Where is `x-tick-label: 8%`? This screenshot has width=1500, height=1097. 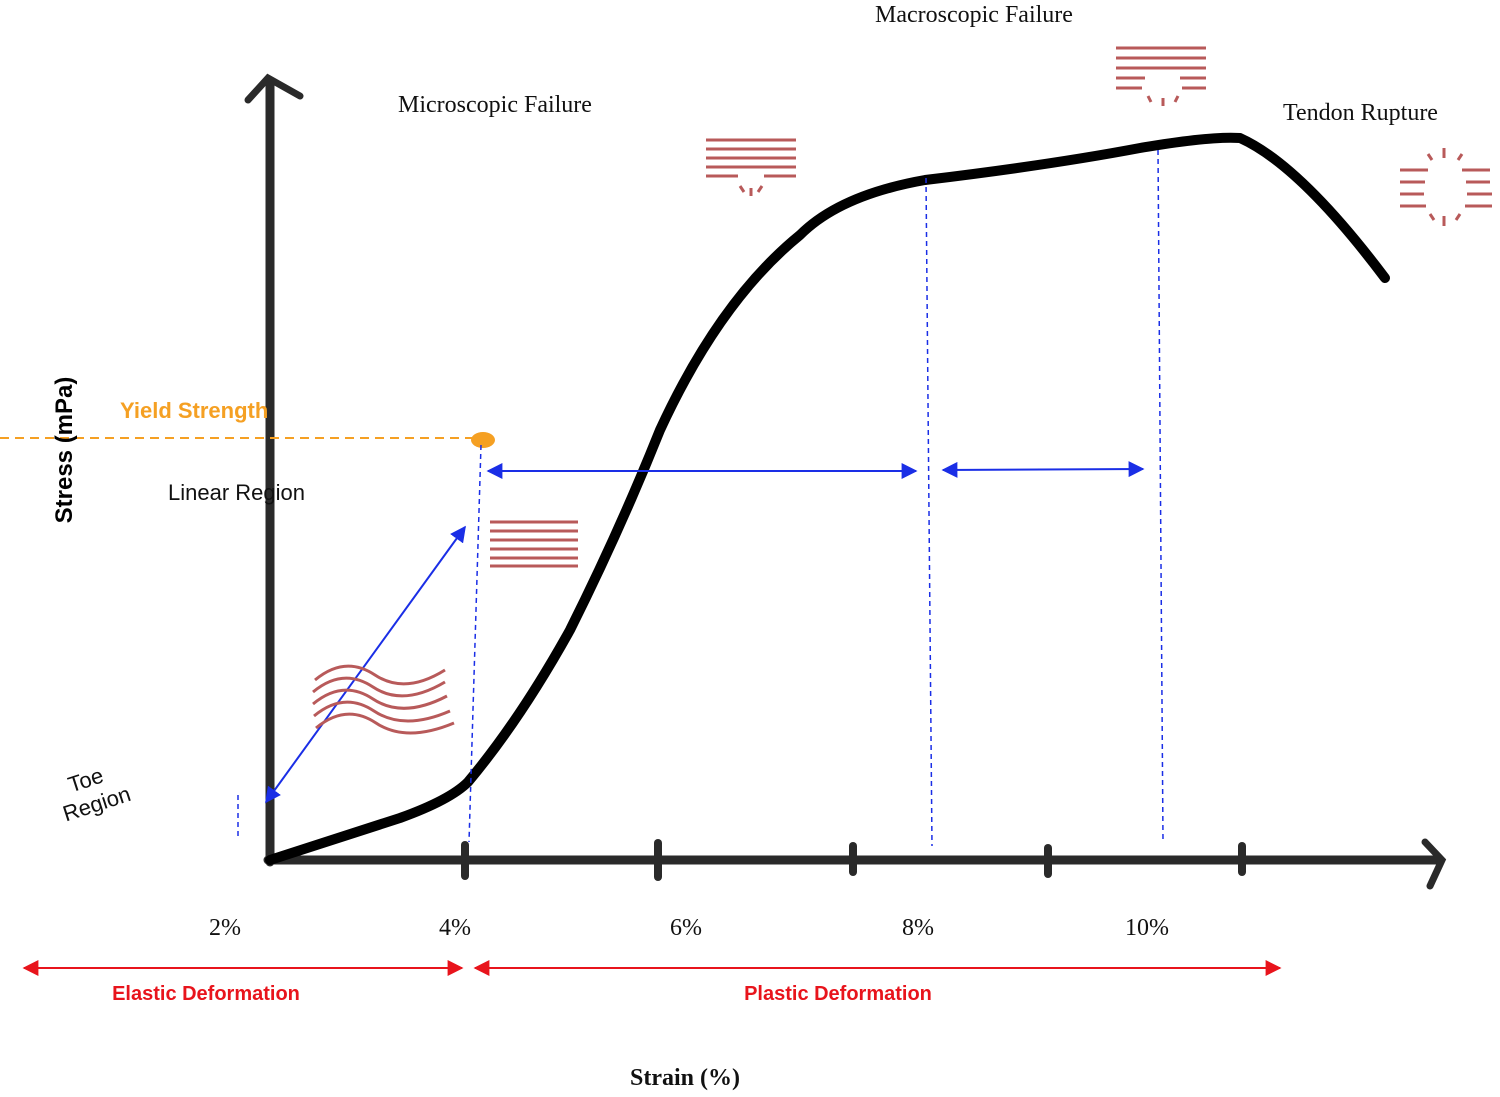
x-tick-label: 8% is located at coordinates (918, 928).